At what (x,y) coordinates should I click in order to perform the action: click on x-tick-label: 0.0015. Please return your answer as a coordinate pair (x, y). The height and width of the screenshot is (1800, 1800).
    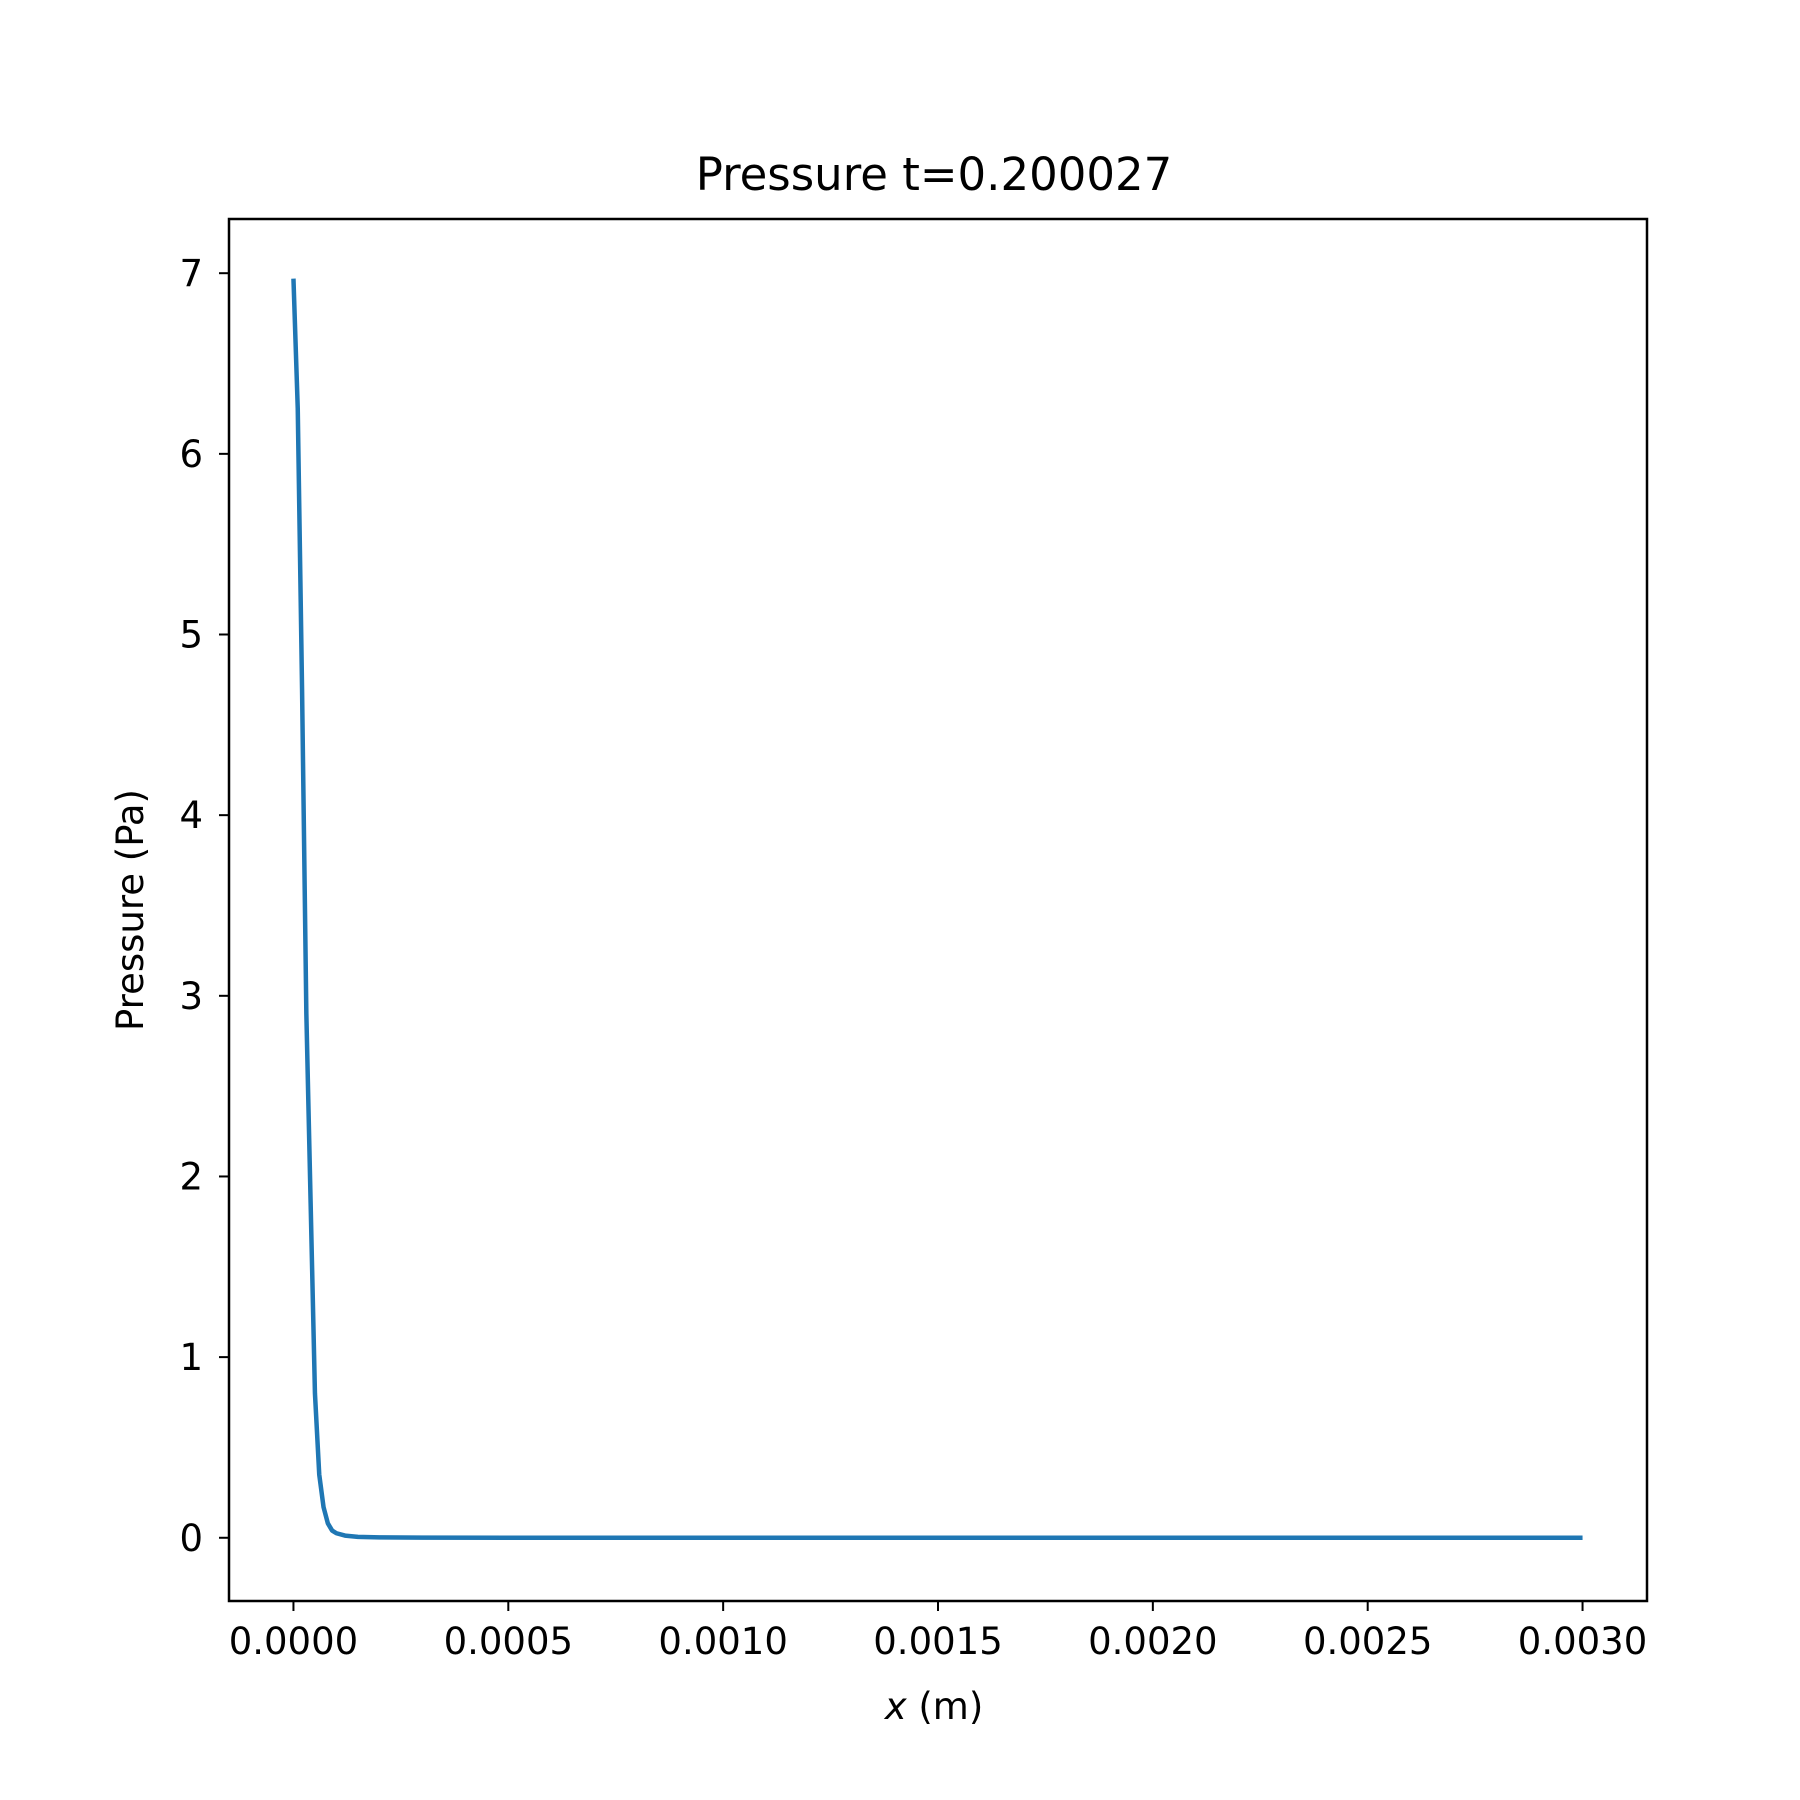
    Looking at the image, I should click on (937, 1641).